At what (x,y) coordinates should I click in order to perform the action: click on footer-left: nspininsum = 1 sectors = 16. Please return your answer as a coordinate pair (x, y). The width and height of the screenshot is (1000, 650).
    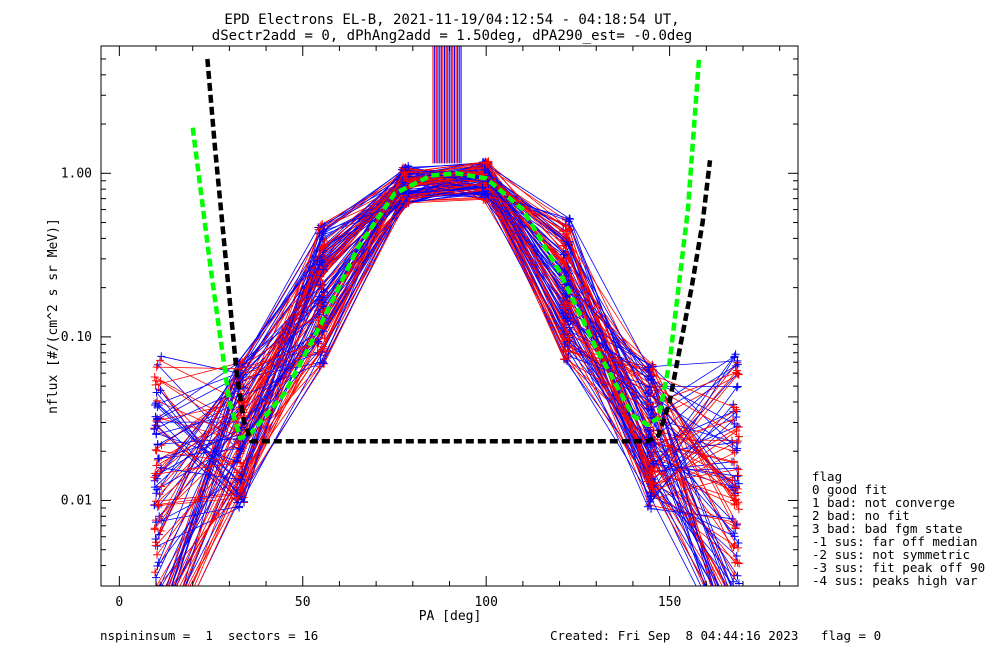
    Looking at the image, I should click on (209, 635).